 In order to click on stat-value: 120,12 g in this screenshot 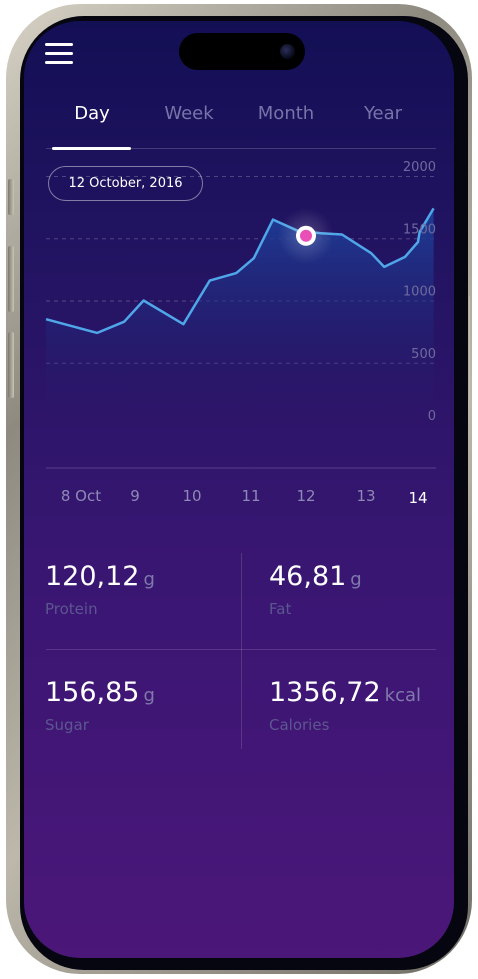, I will do `click(100, 576)`.